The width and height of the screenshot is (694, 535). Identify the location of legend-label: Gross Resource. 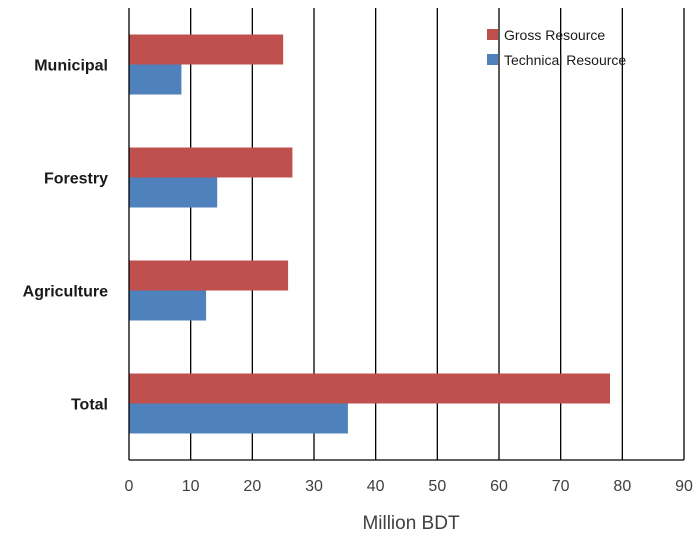
(554, 35).